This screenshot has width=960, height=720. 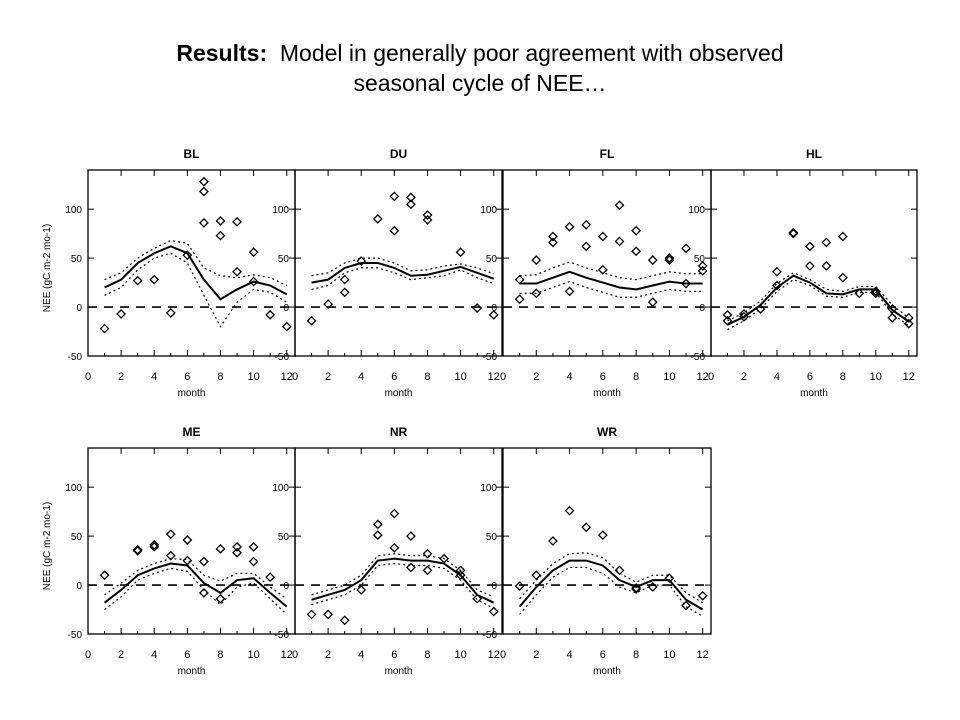 What do you see at coordinates (192, 432) in the screenshot?
I see `panel-title: ME` at bounding box center [192, 432].